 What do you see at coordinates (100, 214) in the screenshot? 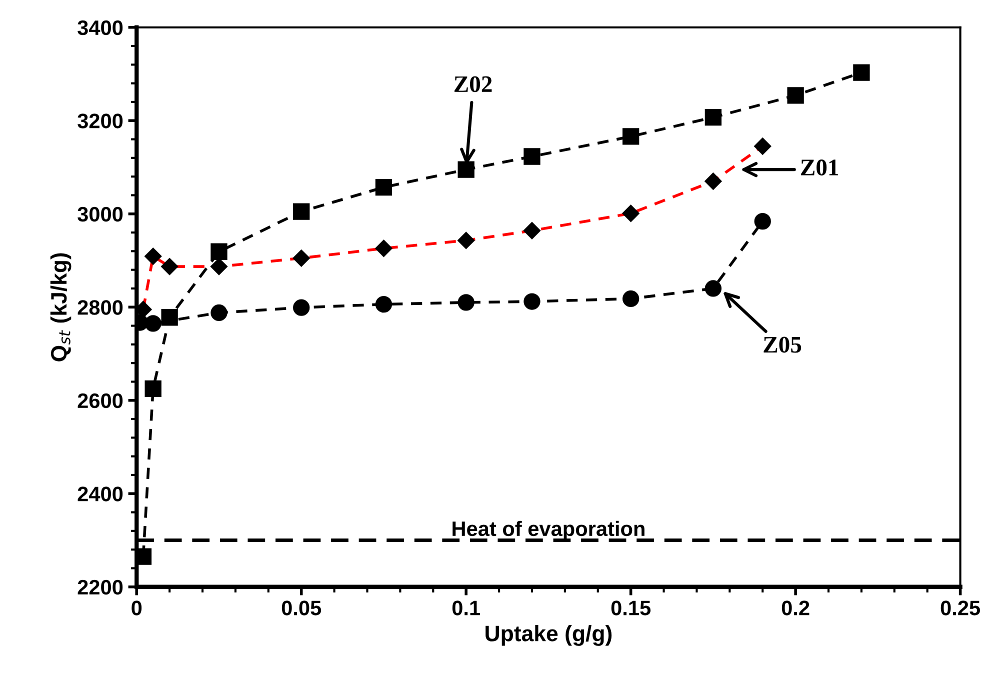
I see `y-tick-label: 3000` at bounding box center [100, 214].